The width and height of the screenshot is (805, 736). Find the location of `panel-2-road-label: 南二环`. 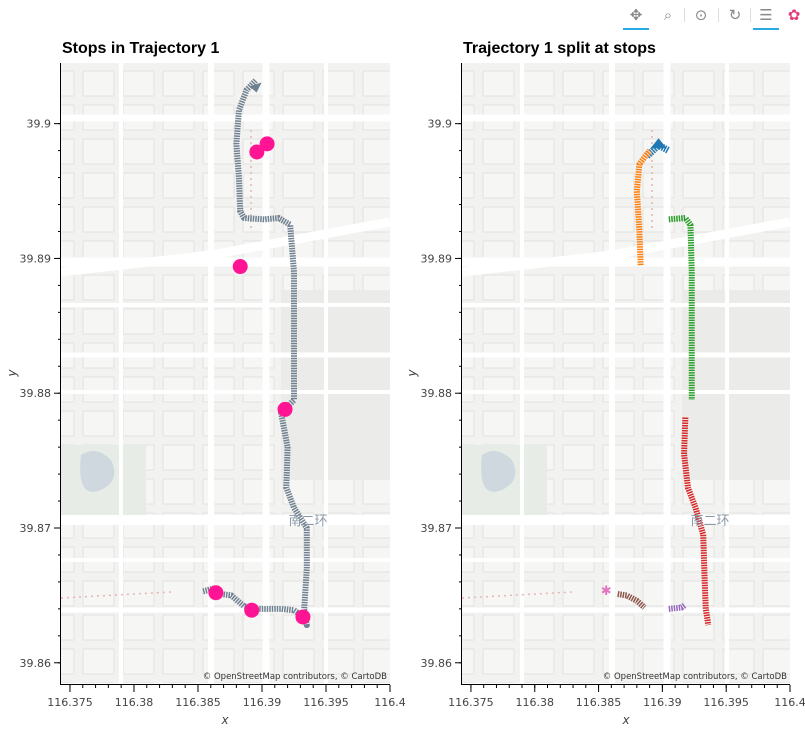

panel-2-road-label: 南二环 is located at coordinates (709, 521).